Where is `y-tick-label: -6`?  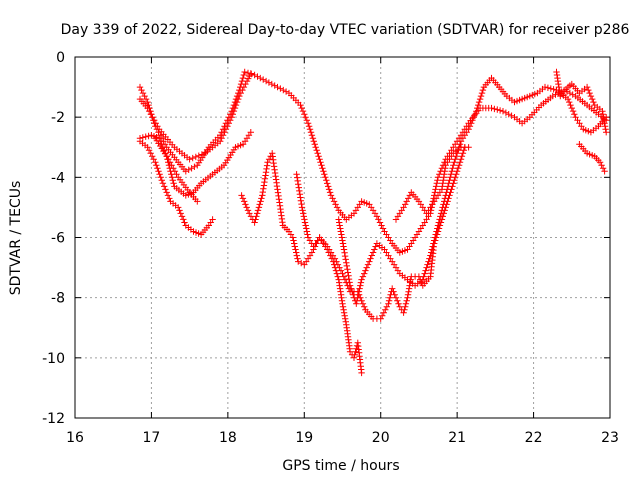
y-tick-label: -6 is located at coordinates (58, 239).